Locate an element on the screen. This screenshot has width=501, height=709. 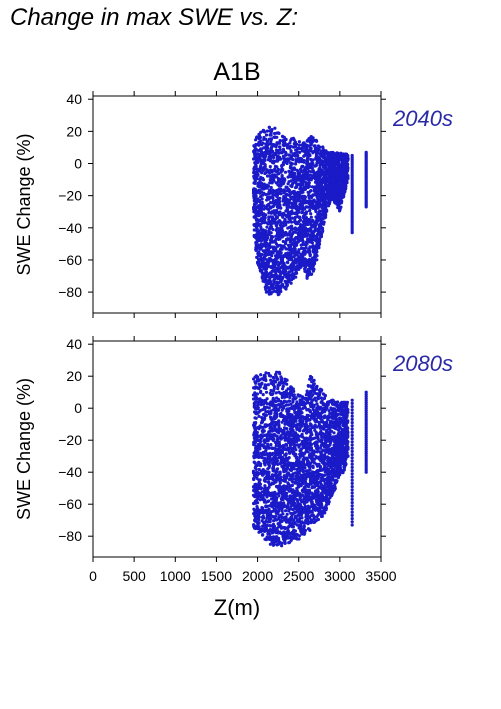
y-tick-label: −40 is located at coordinates (70, 472).